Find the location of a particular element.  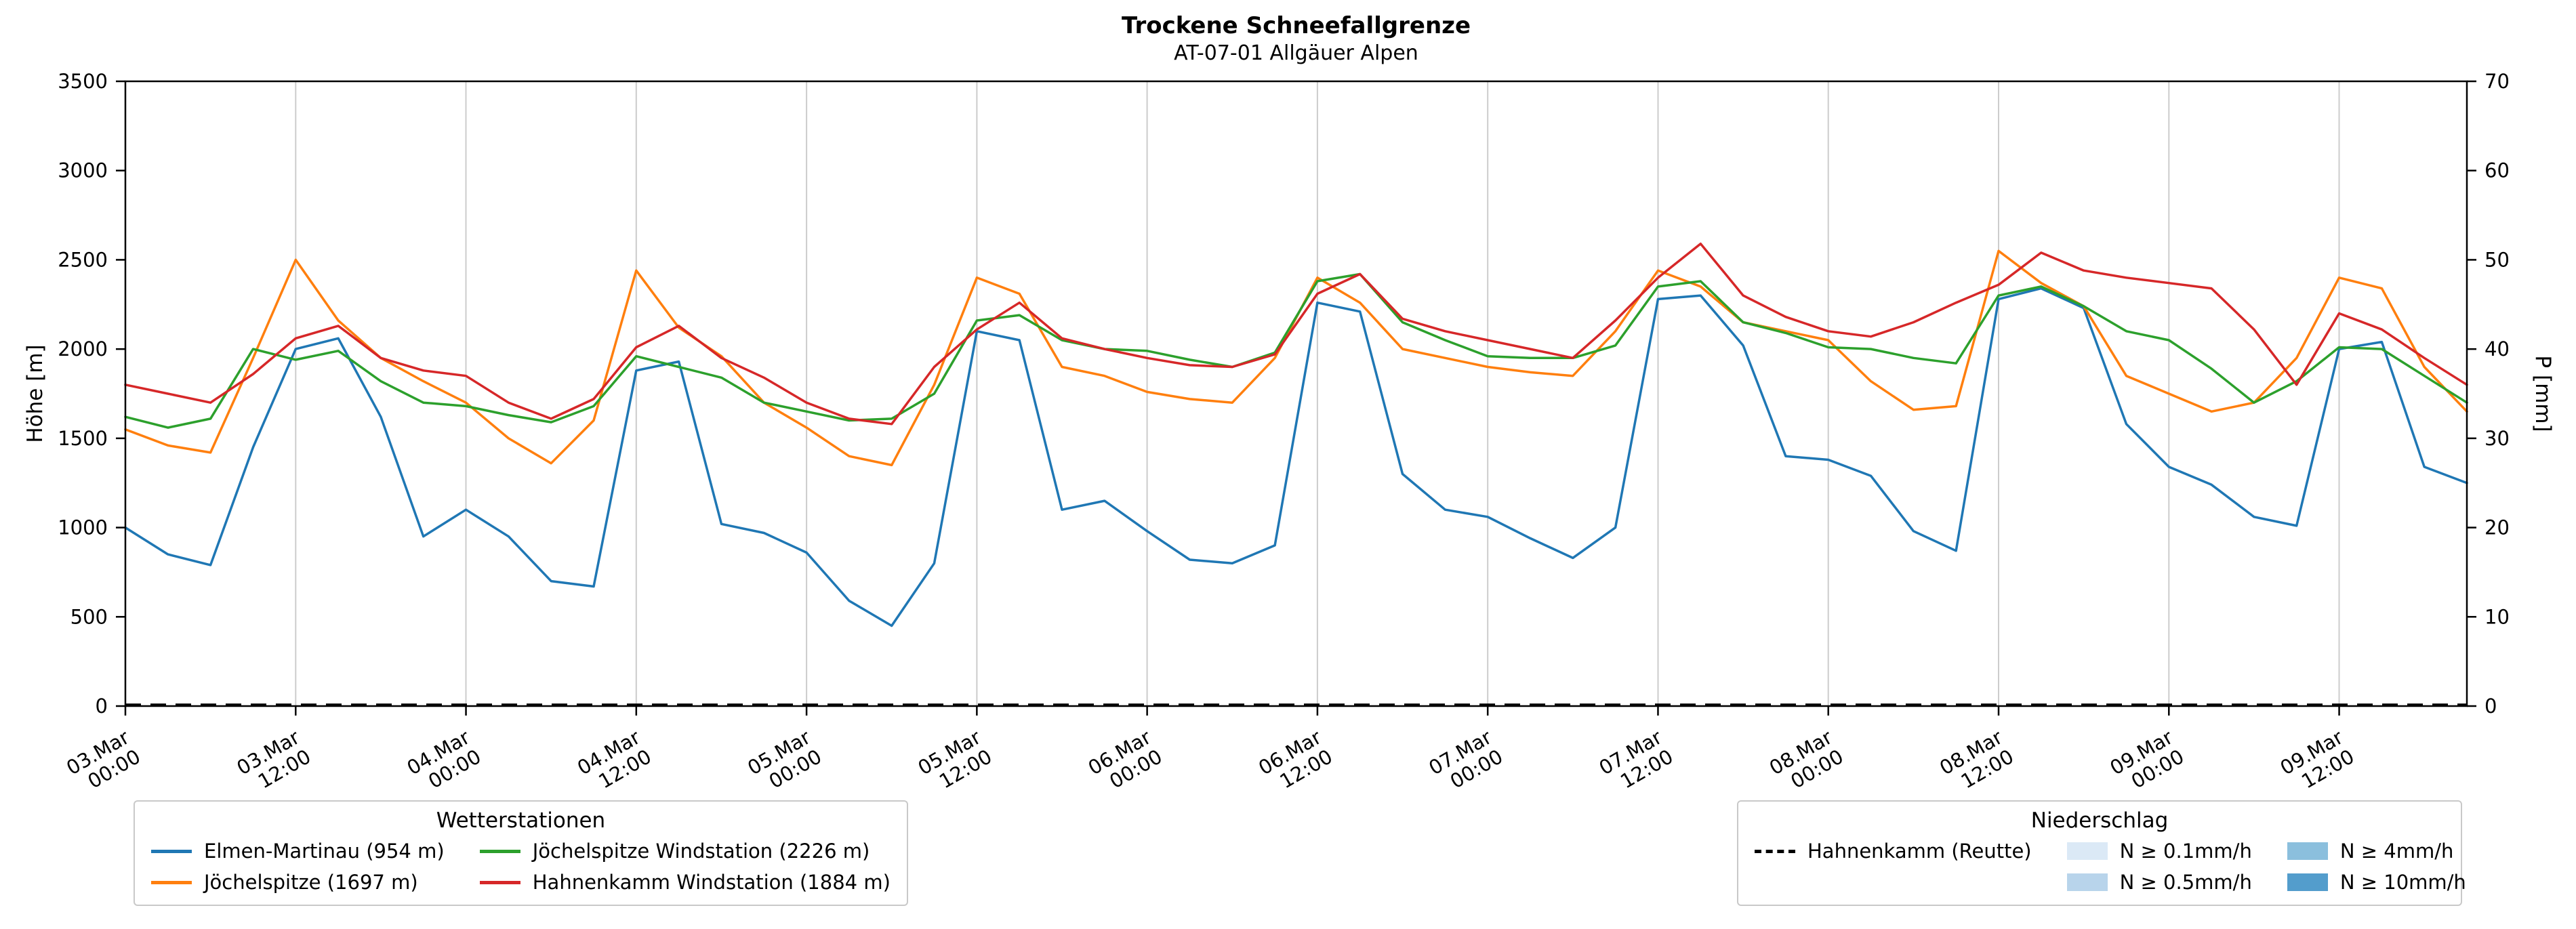

y-left-tick-label: 3000 is located at coordinates (83, 170).